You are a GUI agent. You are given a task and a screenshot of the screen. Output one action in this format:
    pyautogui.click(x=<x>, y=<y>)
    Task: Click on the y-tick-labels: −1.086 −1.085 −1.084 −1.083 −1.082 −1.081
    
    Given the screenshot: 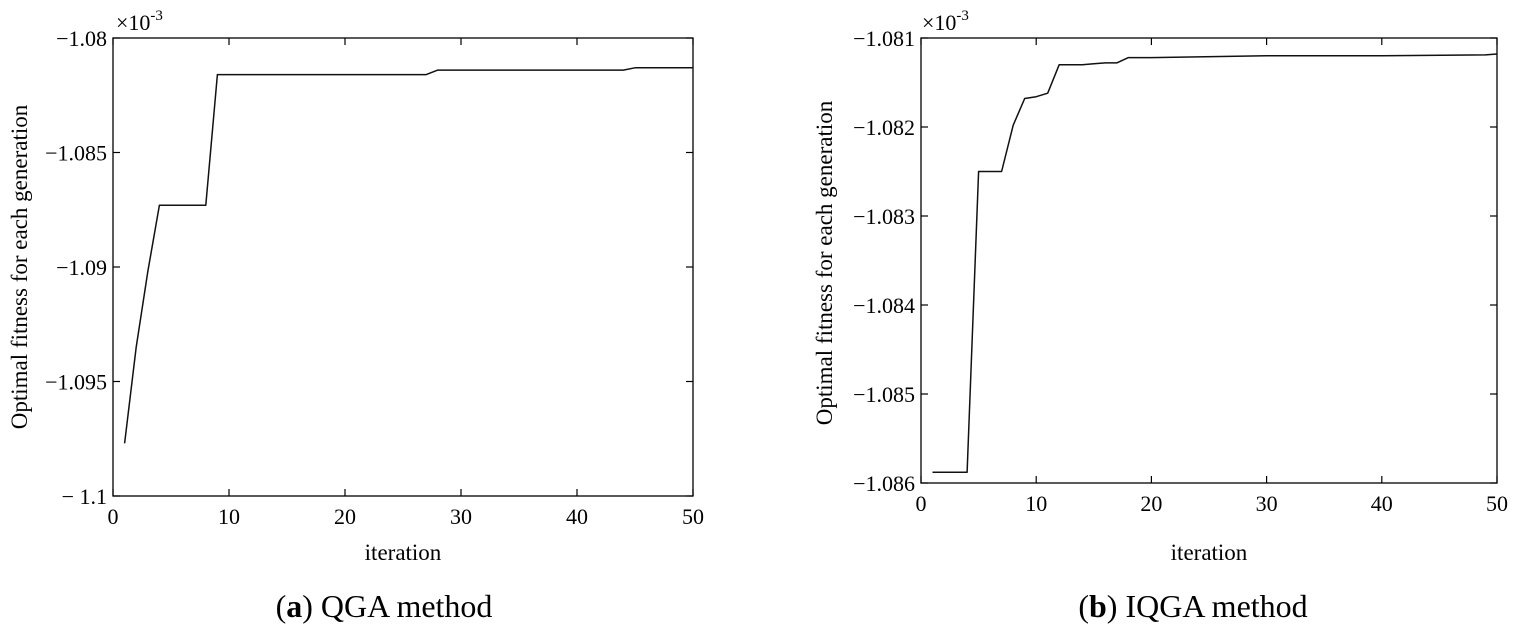 What is the action you would take?
    pyautogui.click(x=884, y=261)
    